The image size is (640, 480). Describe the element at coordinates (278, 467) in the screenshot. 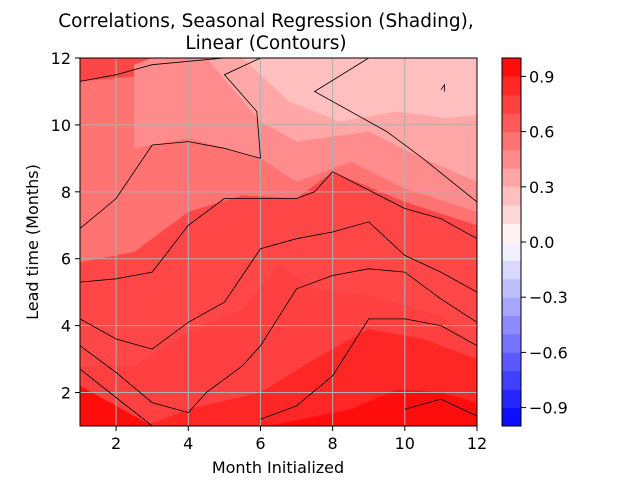

I see `x-axis-label: Month Initialized` at that location.